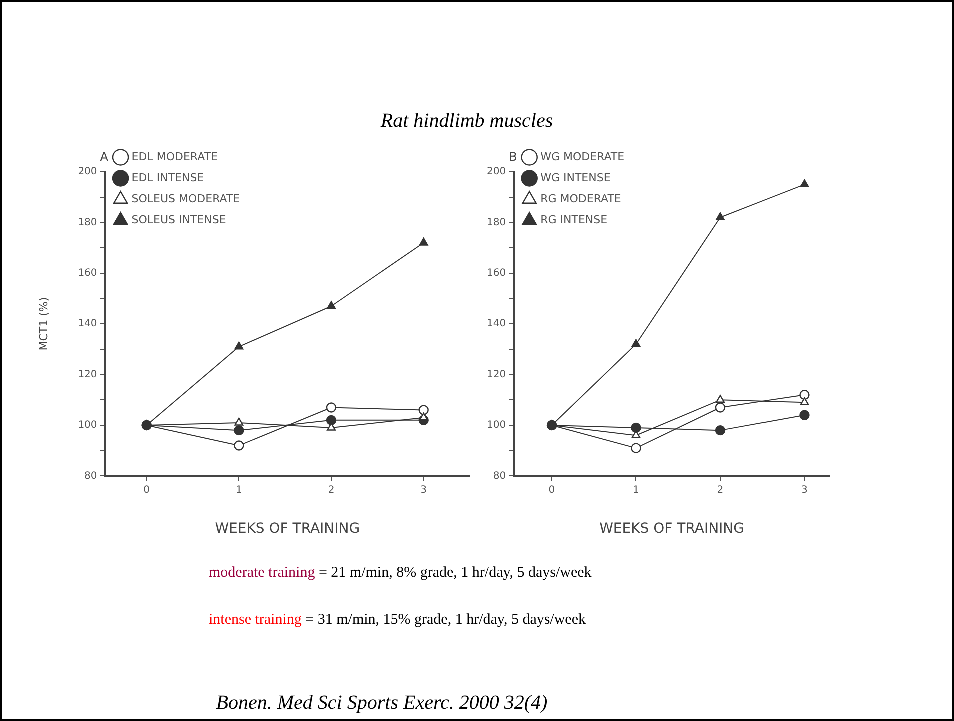  I want to click on chart-subtitle: B, so click(513, 157).